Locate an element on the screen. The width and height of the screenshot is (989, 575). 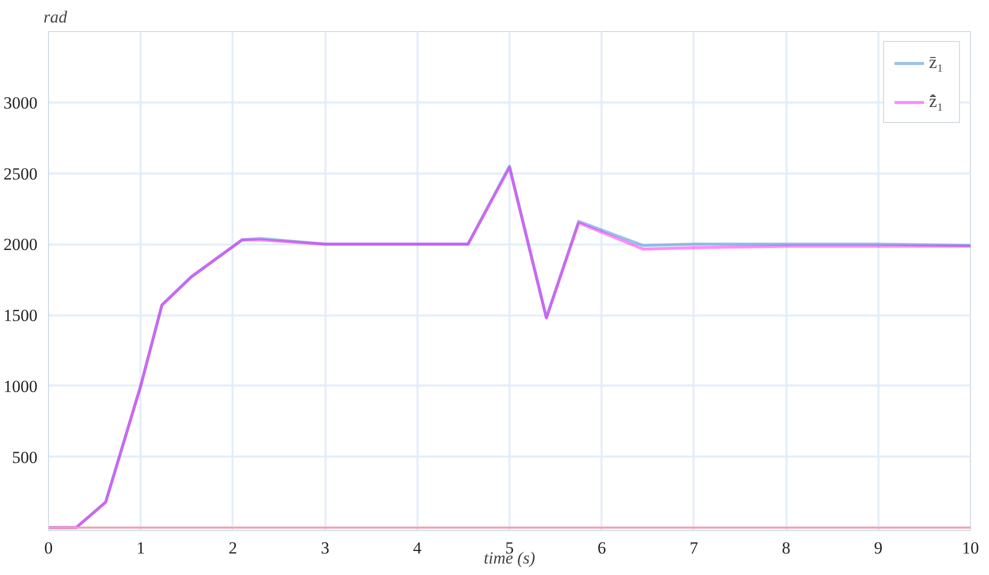
x-tick-label: 0 is located at coordinates (48, 548).